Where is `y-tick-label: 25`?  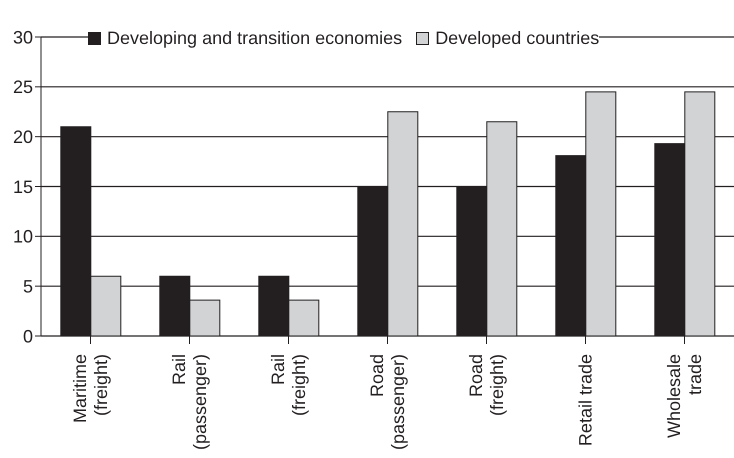
y-tick-label: 25 is located at coordinates (22, 87).